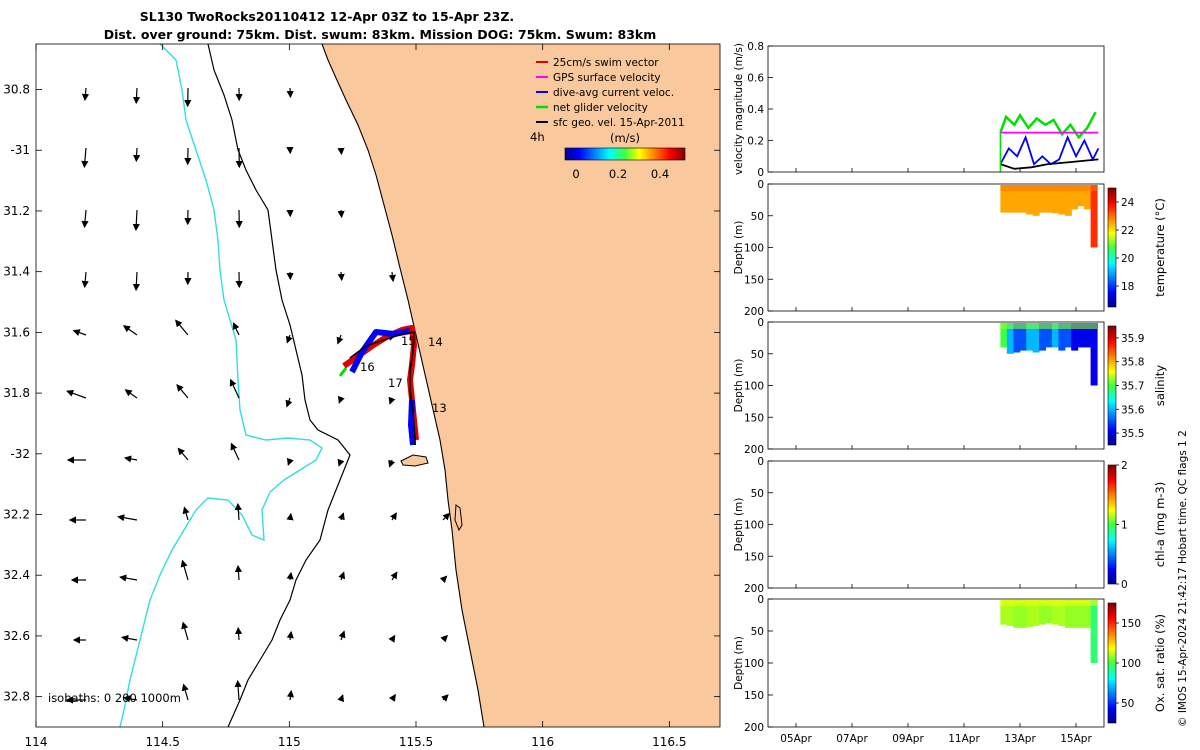 The height and width of the screenshot is (750, 1200). Describe the element at coordinates (16, 332) in the screenshot. I see `map-y-tick-label: 31.6` at that location.